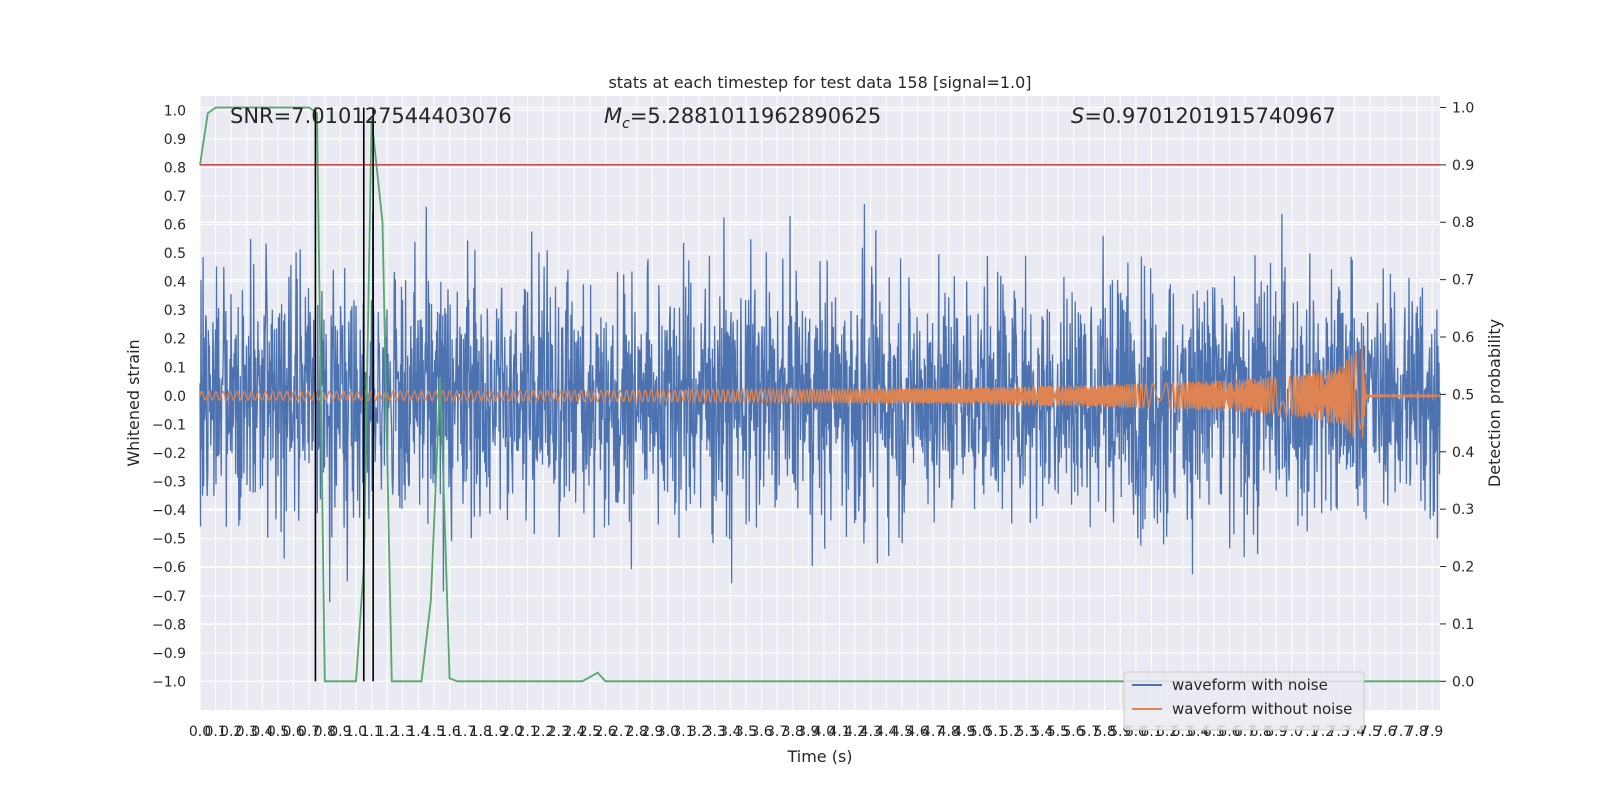 Image resolution: width=1600 pixels, height=800 pixels. Describe the element at coordinates (169, 540) in the screenshot. I see `y-tick-label: −0.5` at that location.